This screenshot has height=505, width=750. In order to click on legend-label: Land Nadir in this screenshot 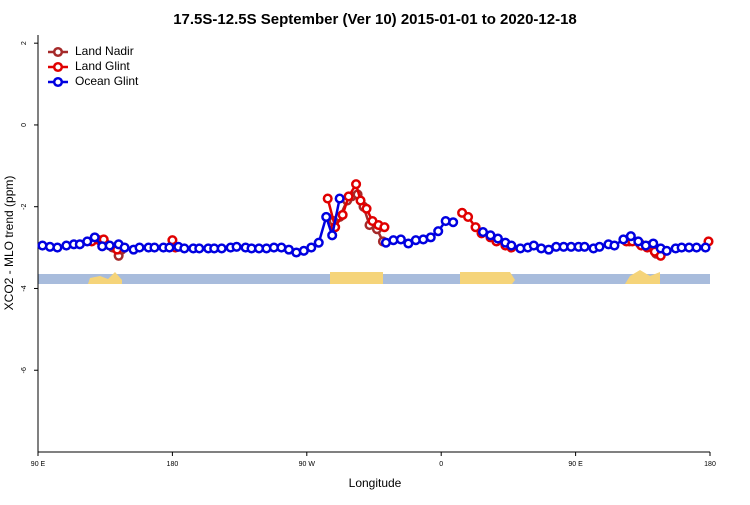, I will do `click(104, 51)`.